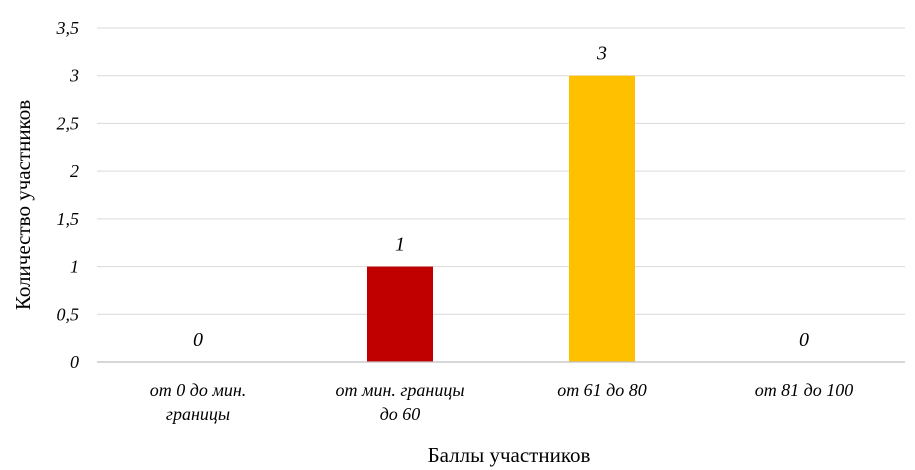 The image size is (915, 470). What do you see at coordinates (74, 267) in the screenshot?
I see `y-tick-label: 1` at bounding box center [74, 267].